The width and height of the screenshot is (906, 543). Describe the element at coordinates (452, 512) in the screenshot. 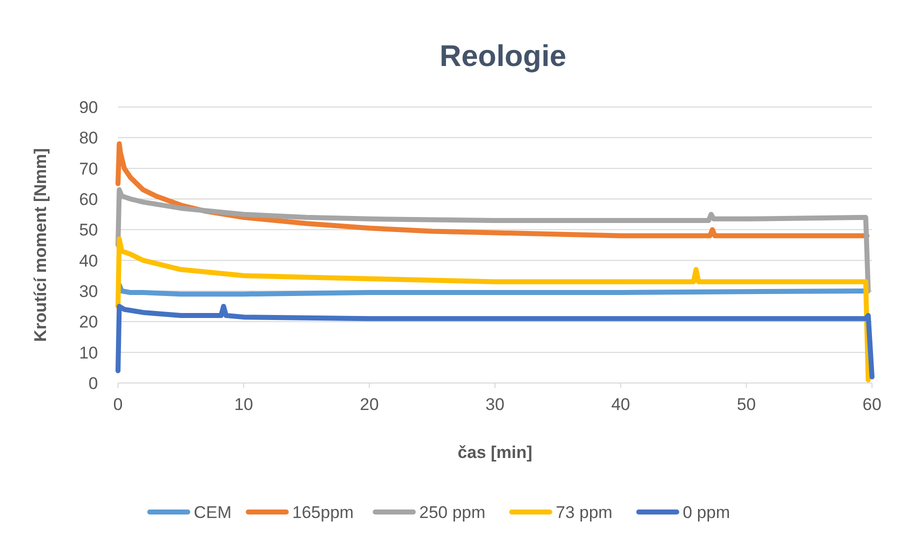

I see `legend-label: 250 ppm` at that location.